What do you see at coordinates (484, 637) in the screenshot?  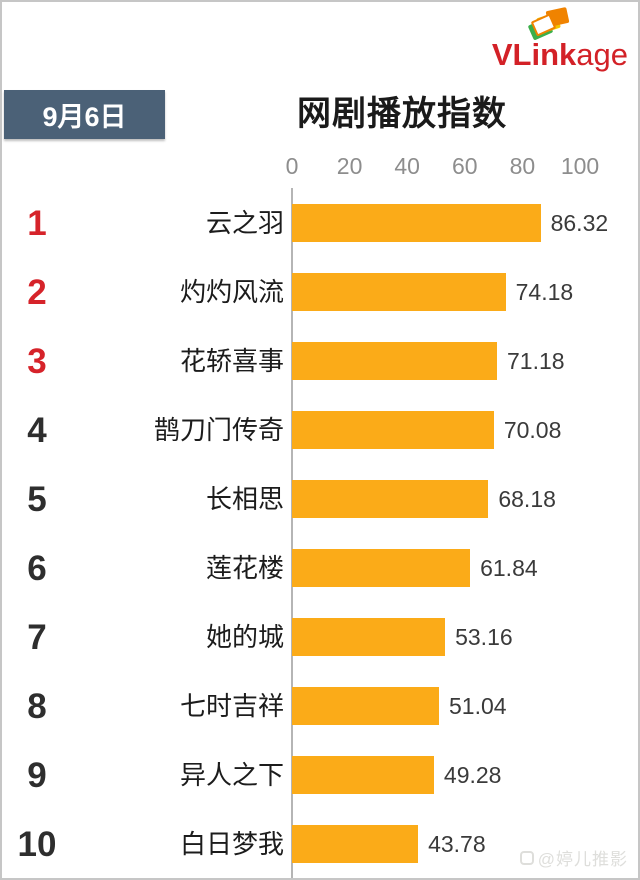 I see `value-label: 53.16` at bounding box center [484, 637].